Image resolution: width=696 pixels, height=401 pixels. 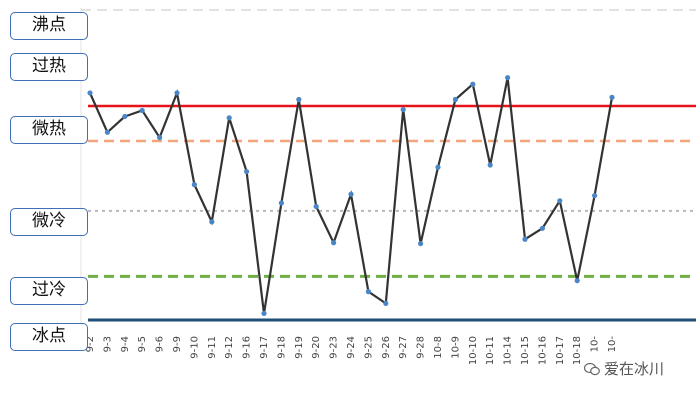 I want to click on x-tick-label: 10-14, so click(x=508, y=350).